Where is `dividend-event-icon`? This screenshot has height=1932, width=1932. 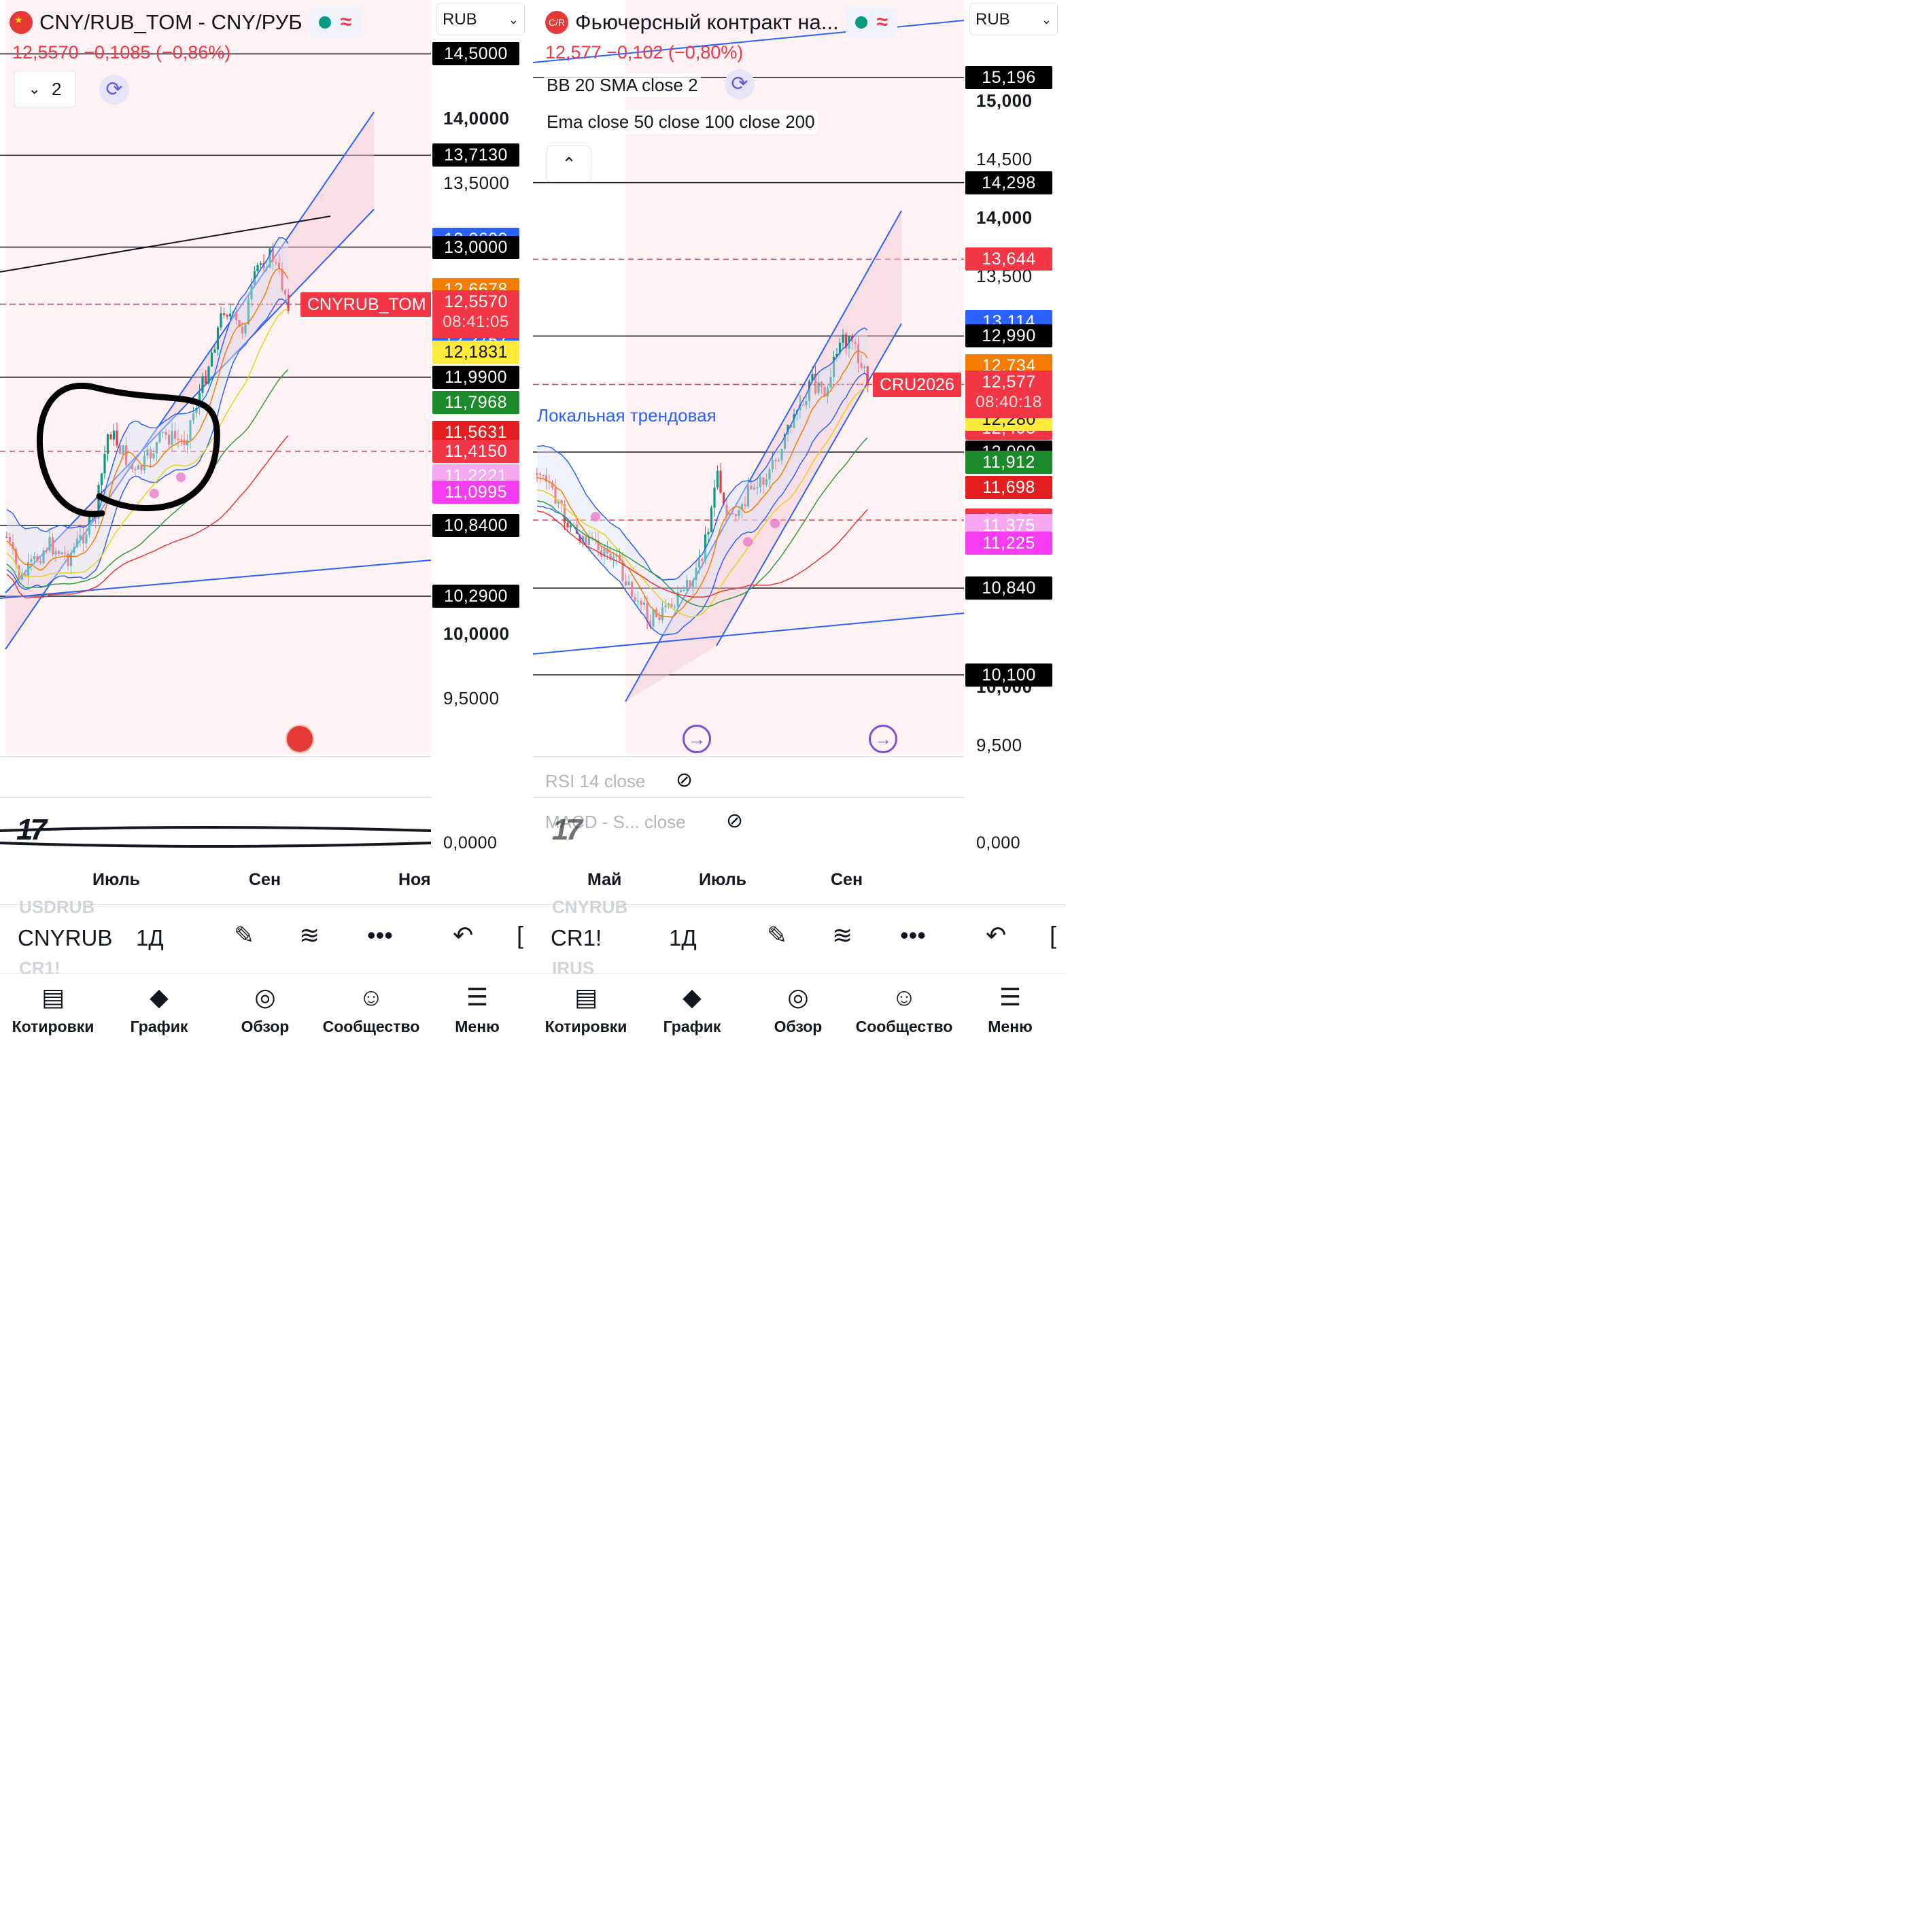 dividend-event-icon is located at coordinates (300, 739).